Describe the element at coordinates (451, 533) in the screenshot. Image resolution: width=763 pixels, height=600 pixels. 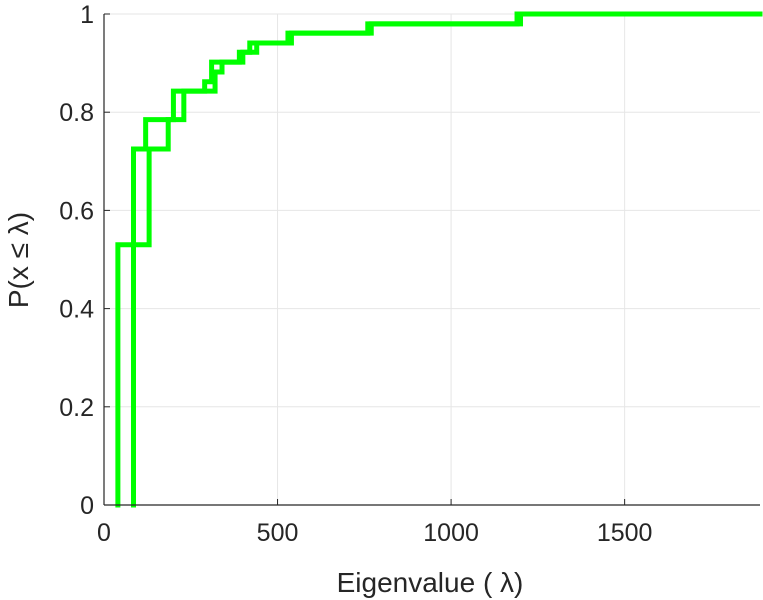
I see `x-tick-label: 1000` at that location.